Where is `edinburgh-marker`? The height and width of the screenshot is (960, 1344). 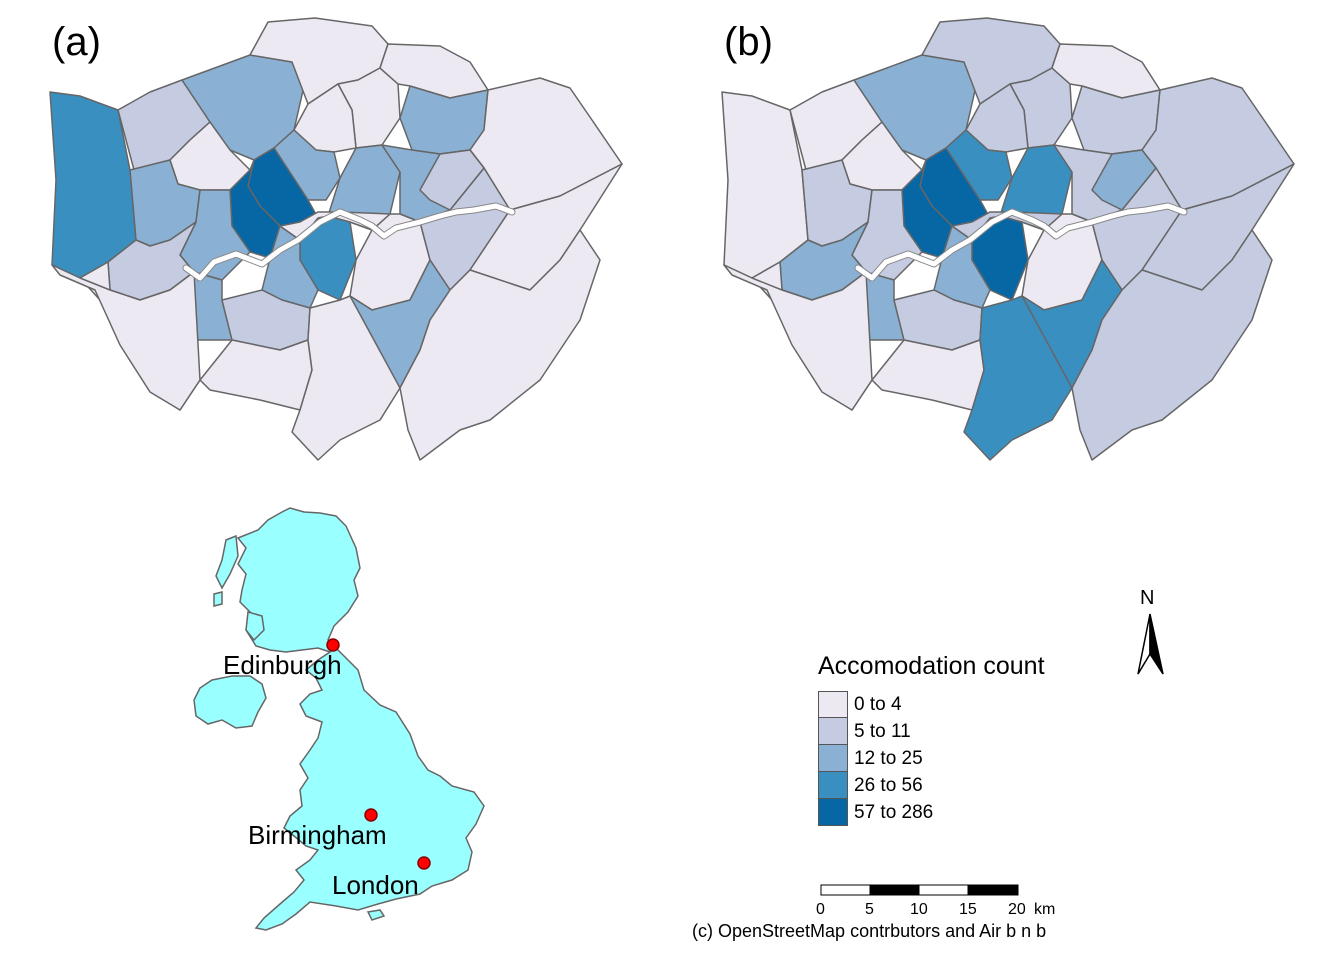
edinburgh-marker is located at coordinates (333, 645).